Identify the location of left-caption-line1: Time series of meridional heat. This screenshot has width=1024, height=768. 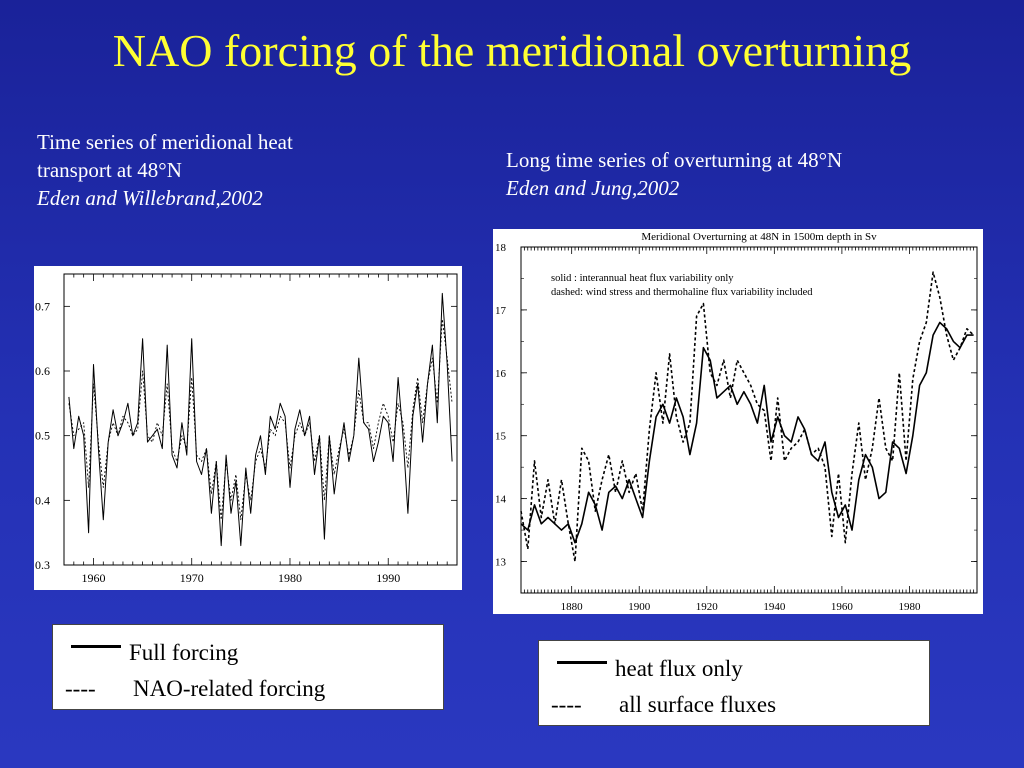
(165, 142).